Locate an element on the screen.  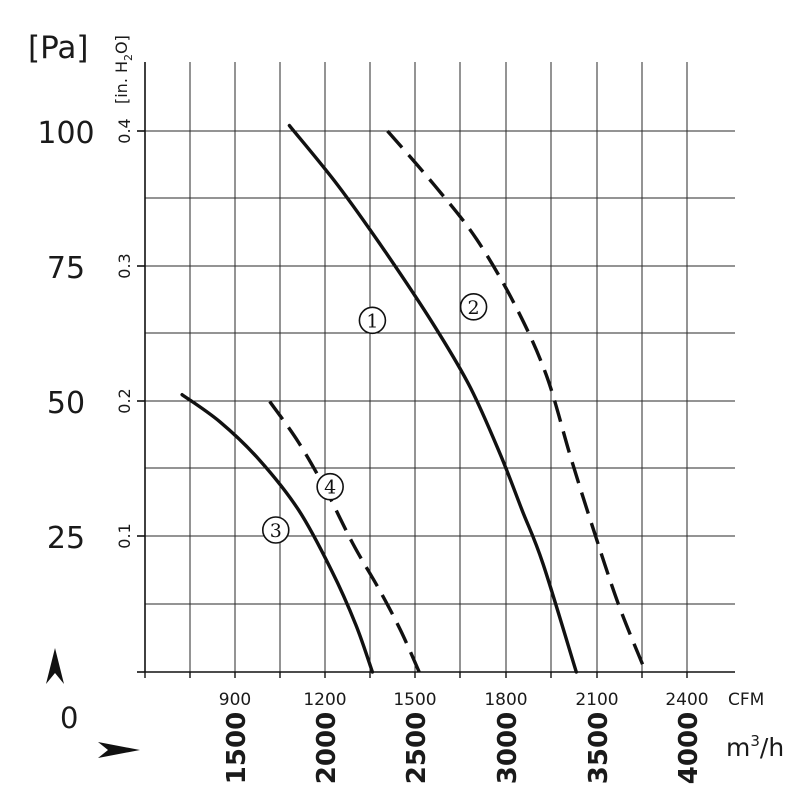
pa-tick-label: 75 is located at coordinates (66, 268).